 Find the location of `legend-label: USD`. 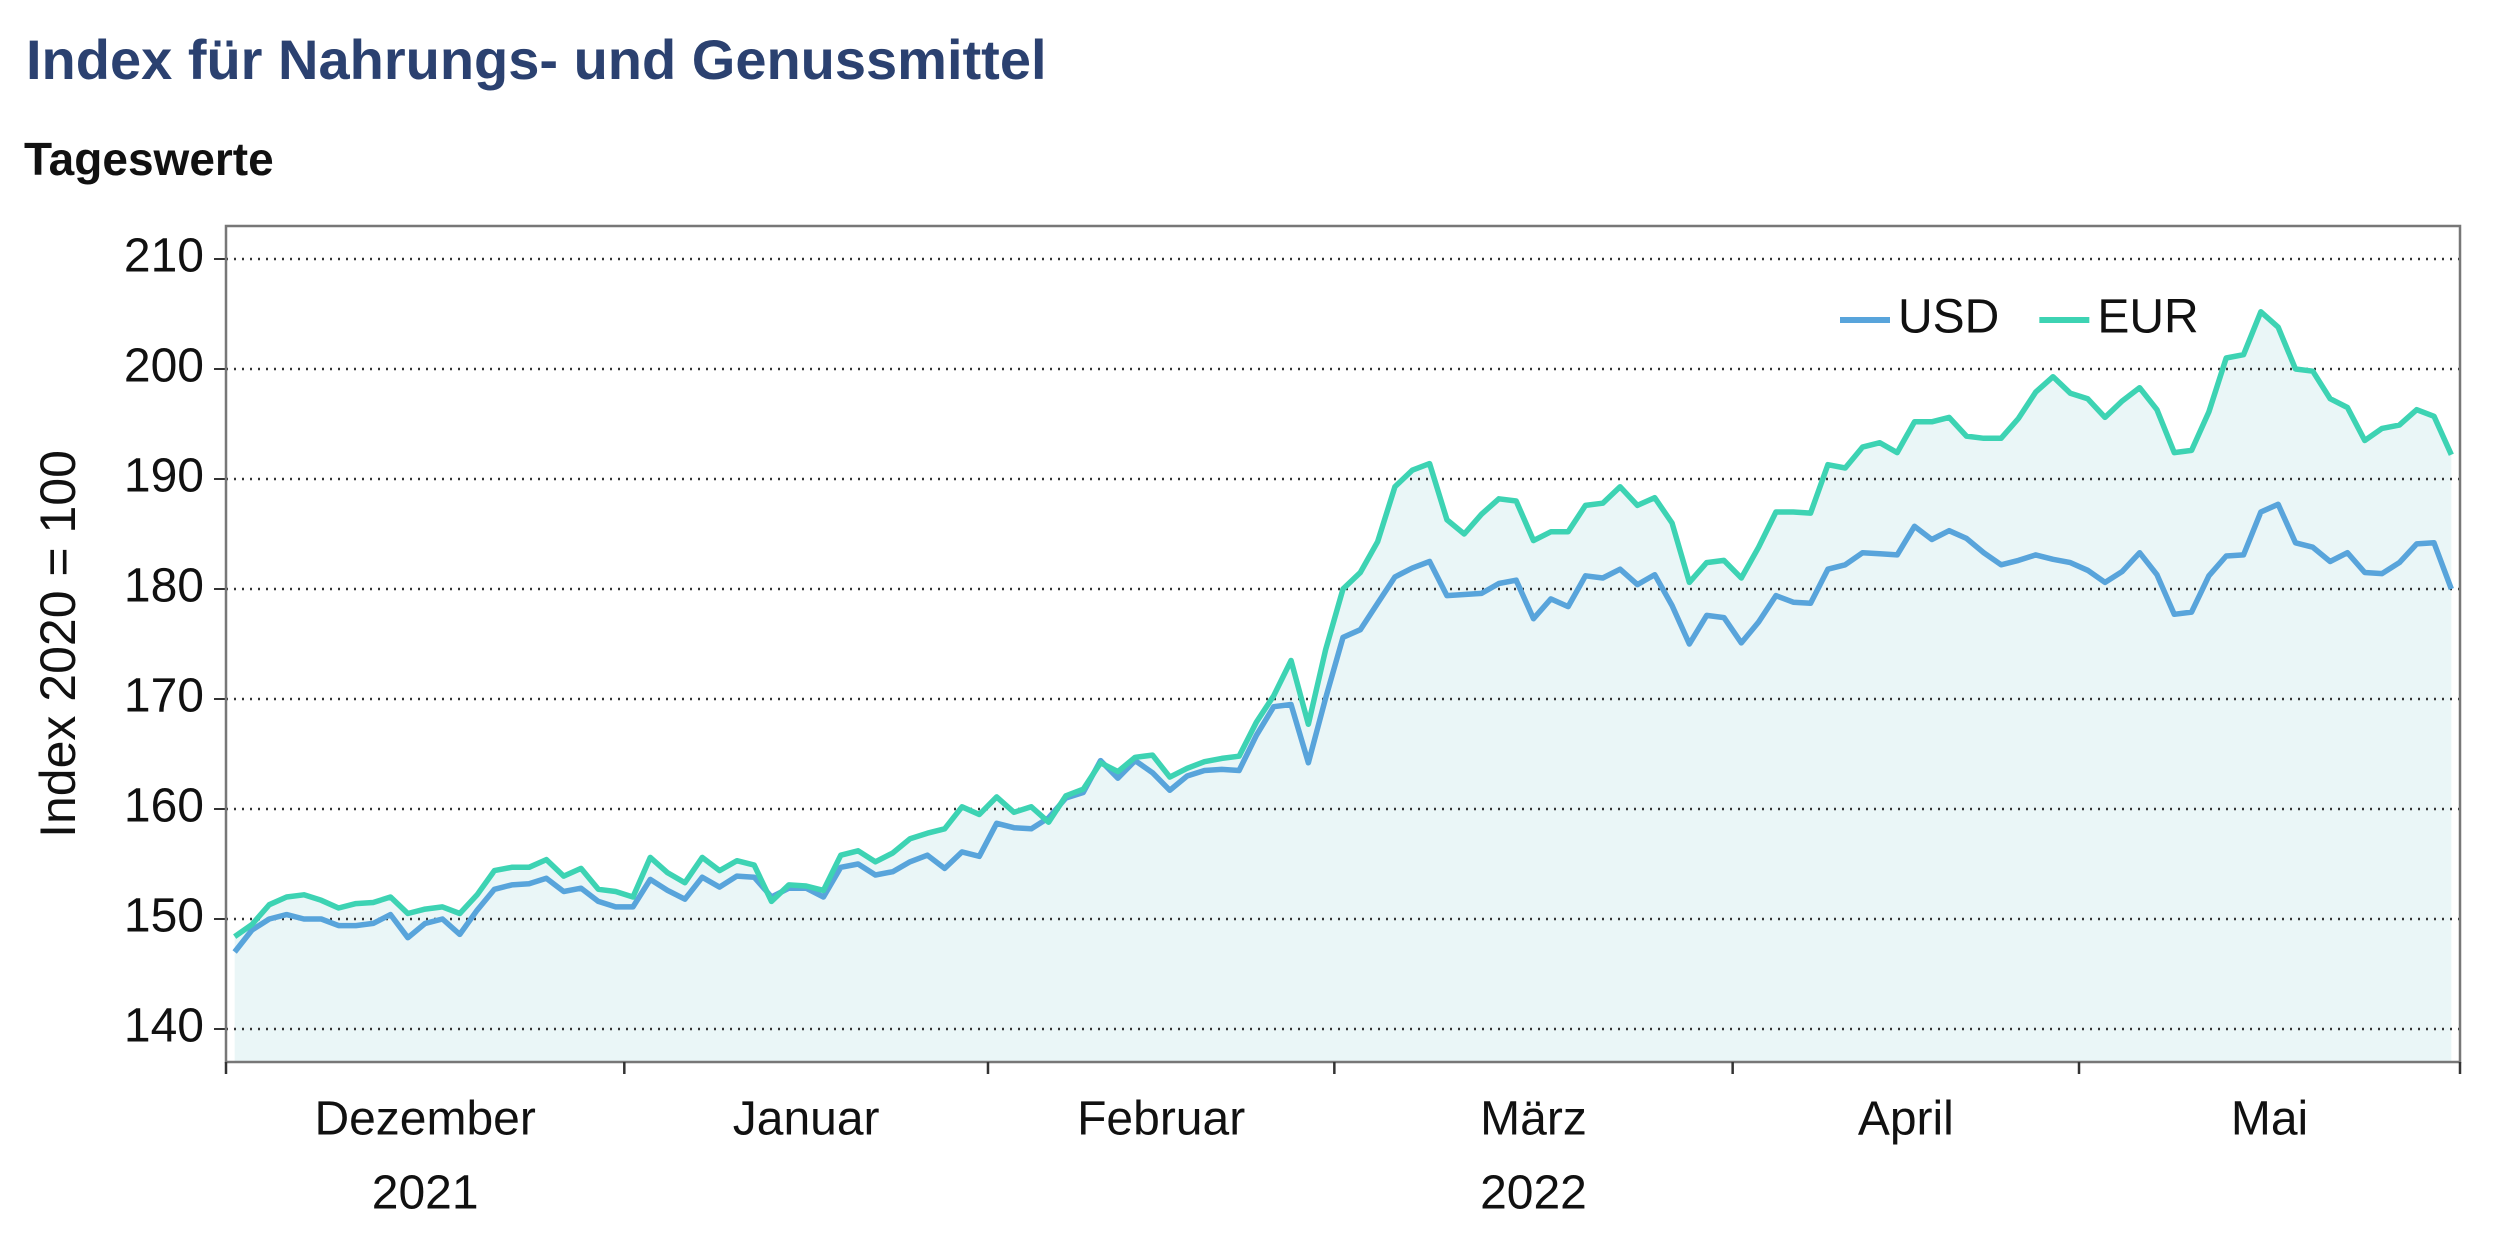

legend-label: USD is located at coordinates (1948, 317).